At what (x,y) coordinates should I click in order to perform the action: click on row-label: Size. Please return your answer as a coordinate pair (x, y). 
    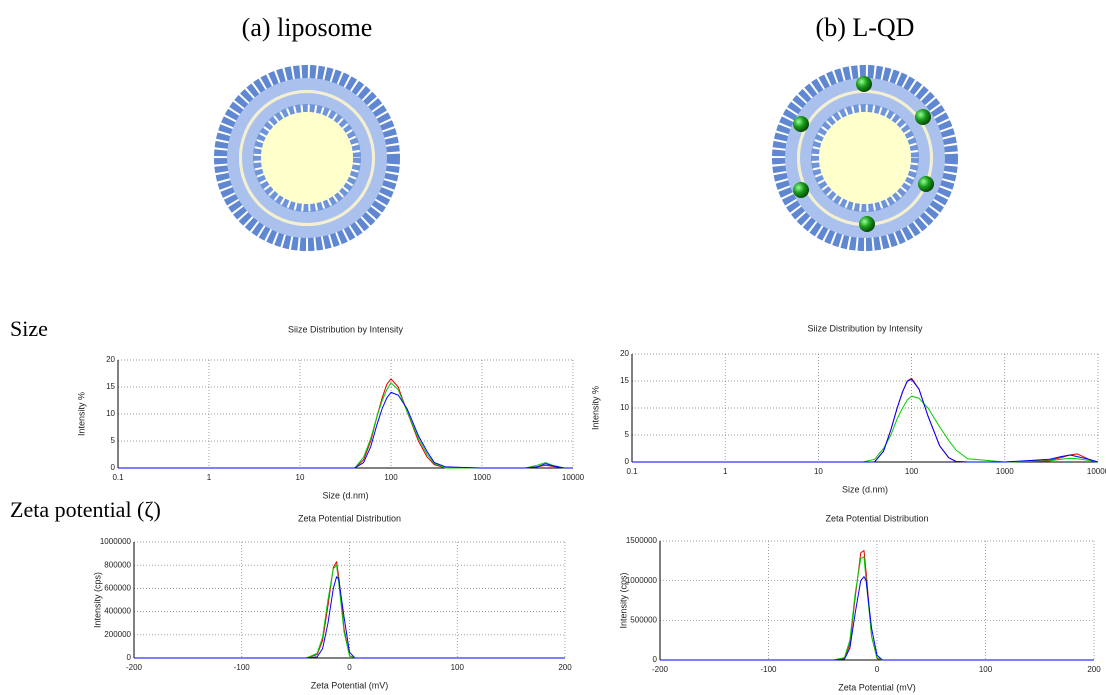
    Looking at the image, I should click on (29, 328).